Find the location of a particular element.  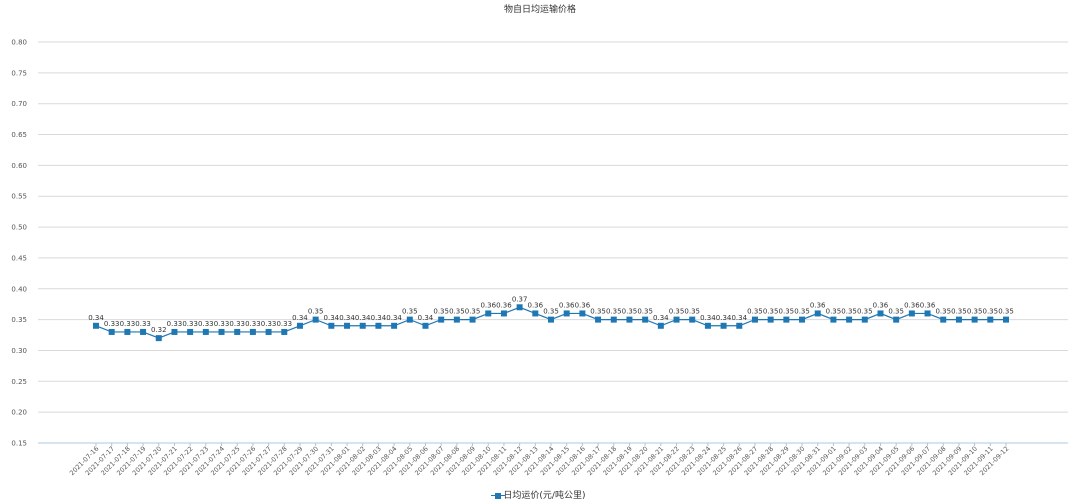

y-tick-label: 0.45 is located at coordinates (19, 258).